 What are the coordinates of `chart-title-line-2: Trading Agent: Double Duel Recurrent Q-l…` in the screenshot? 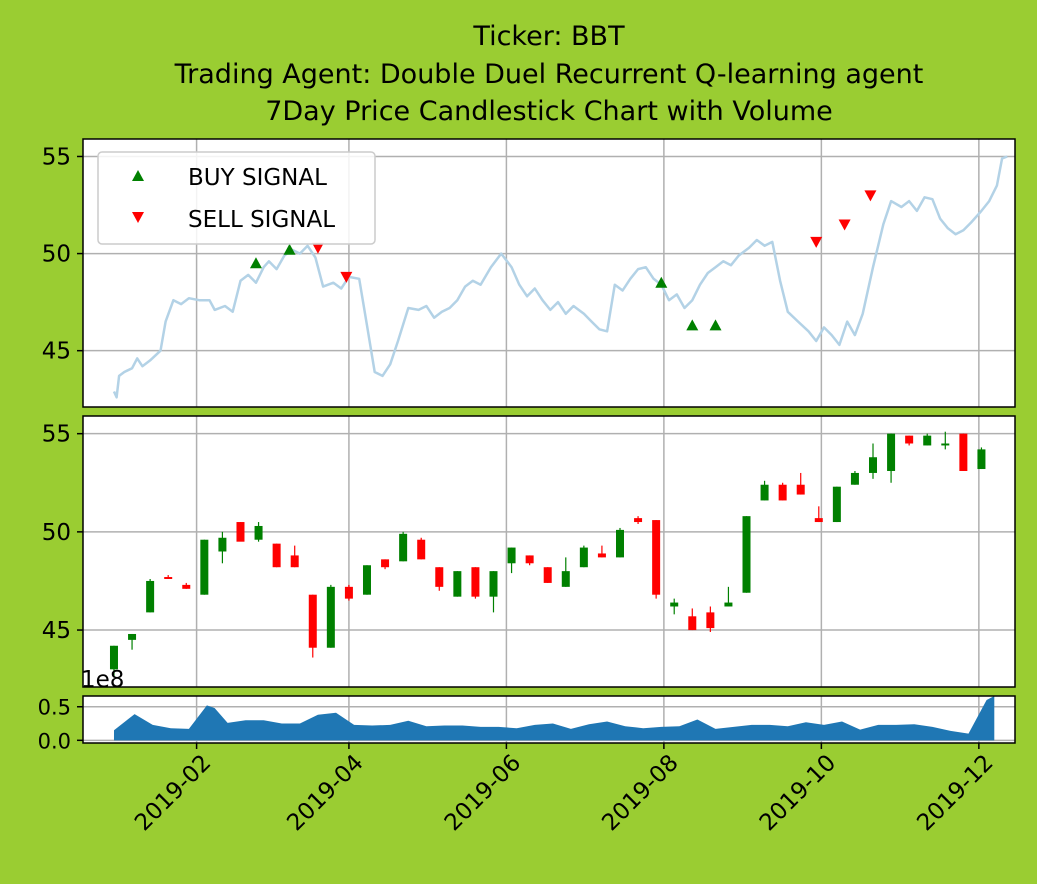 It's located at (549, 74).